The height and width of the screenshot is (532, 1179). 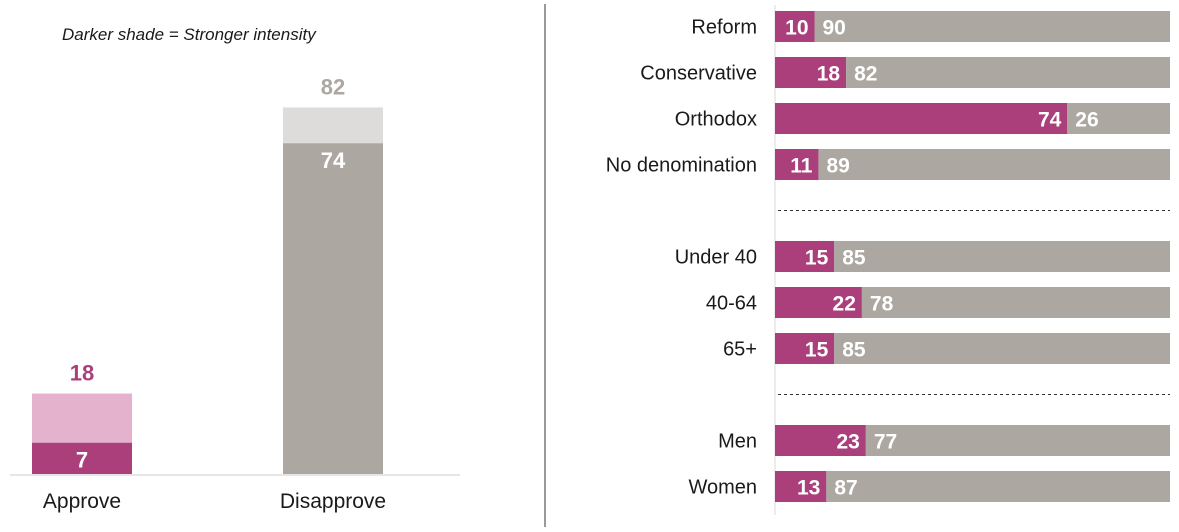 What do you see at coordinates (801, 166) in the screenshot?
I see `no-denomination-approve-value: 11` at bounding box center [801, 166].